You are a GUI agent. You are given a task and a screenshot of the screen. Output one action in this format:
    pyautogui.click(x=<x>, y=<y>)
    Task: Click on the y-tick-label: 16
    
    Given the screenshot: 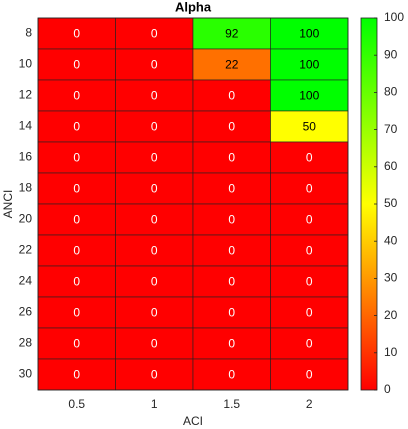 What is the action you would take?
    pyautogui.click(x=26, y=157)
    